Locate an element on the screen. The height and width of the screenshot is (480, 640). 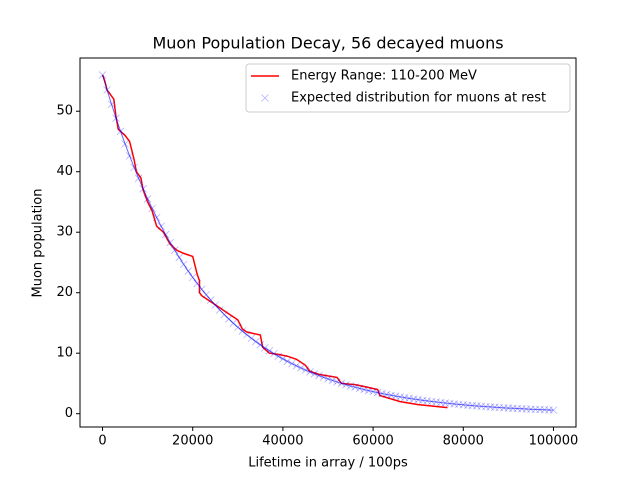
y-tick-label: 40 is located at coordinates (64, 171).